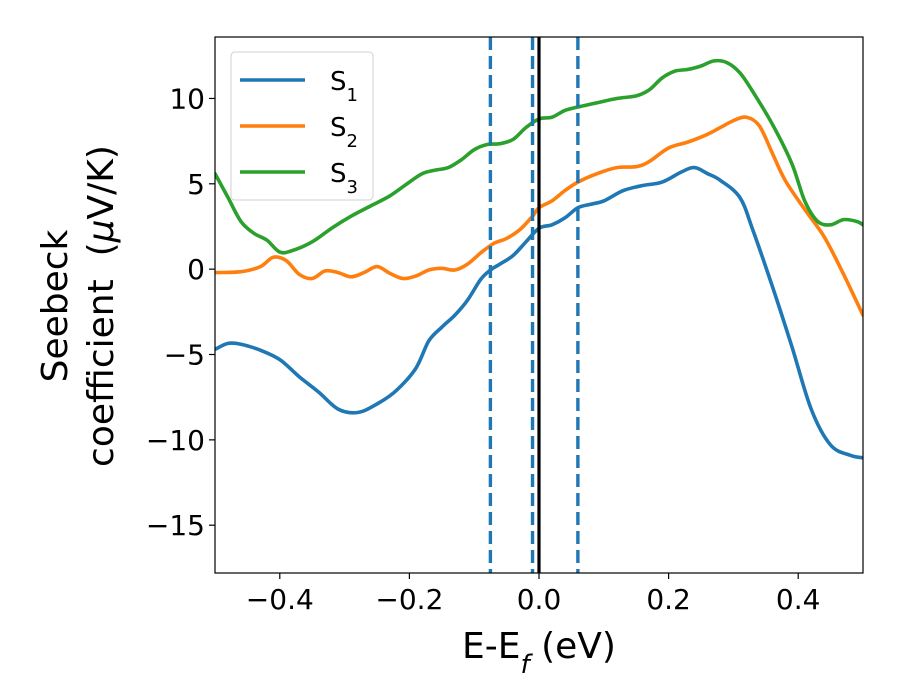 This screenshot has height=700, width=900. What do you see at coordinates (187, 98) in the screenshot?
I see `y-tick-label: 10` at bounding box center [187, 98].